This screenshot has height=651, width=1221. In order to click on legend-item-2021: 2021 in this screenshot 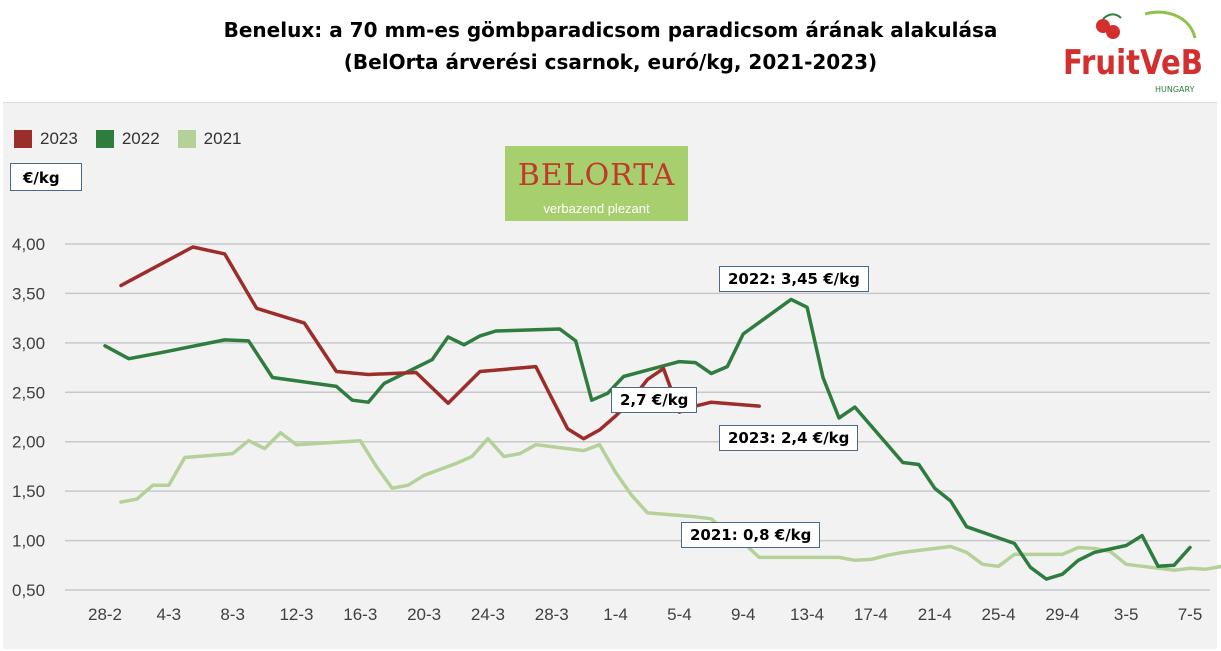, I will do `click(209, 139)`.